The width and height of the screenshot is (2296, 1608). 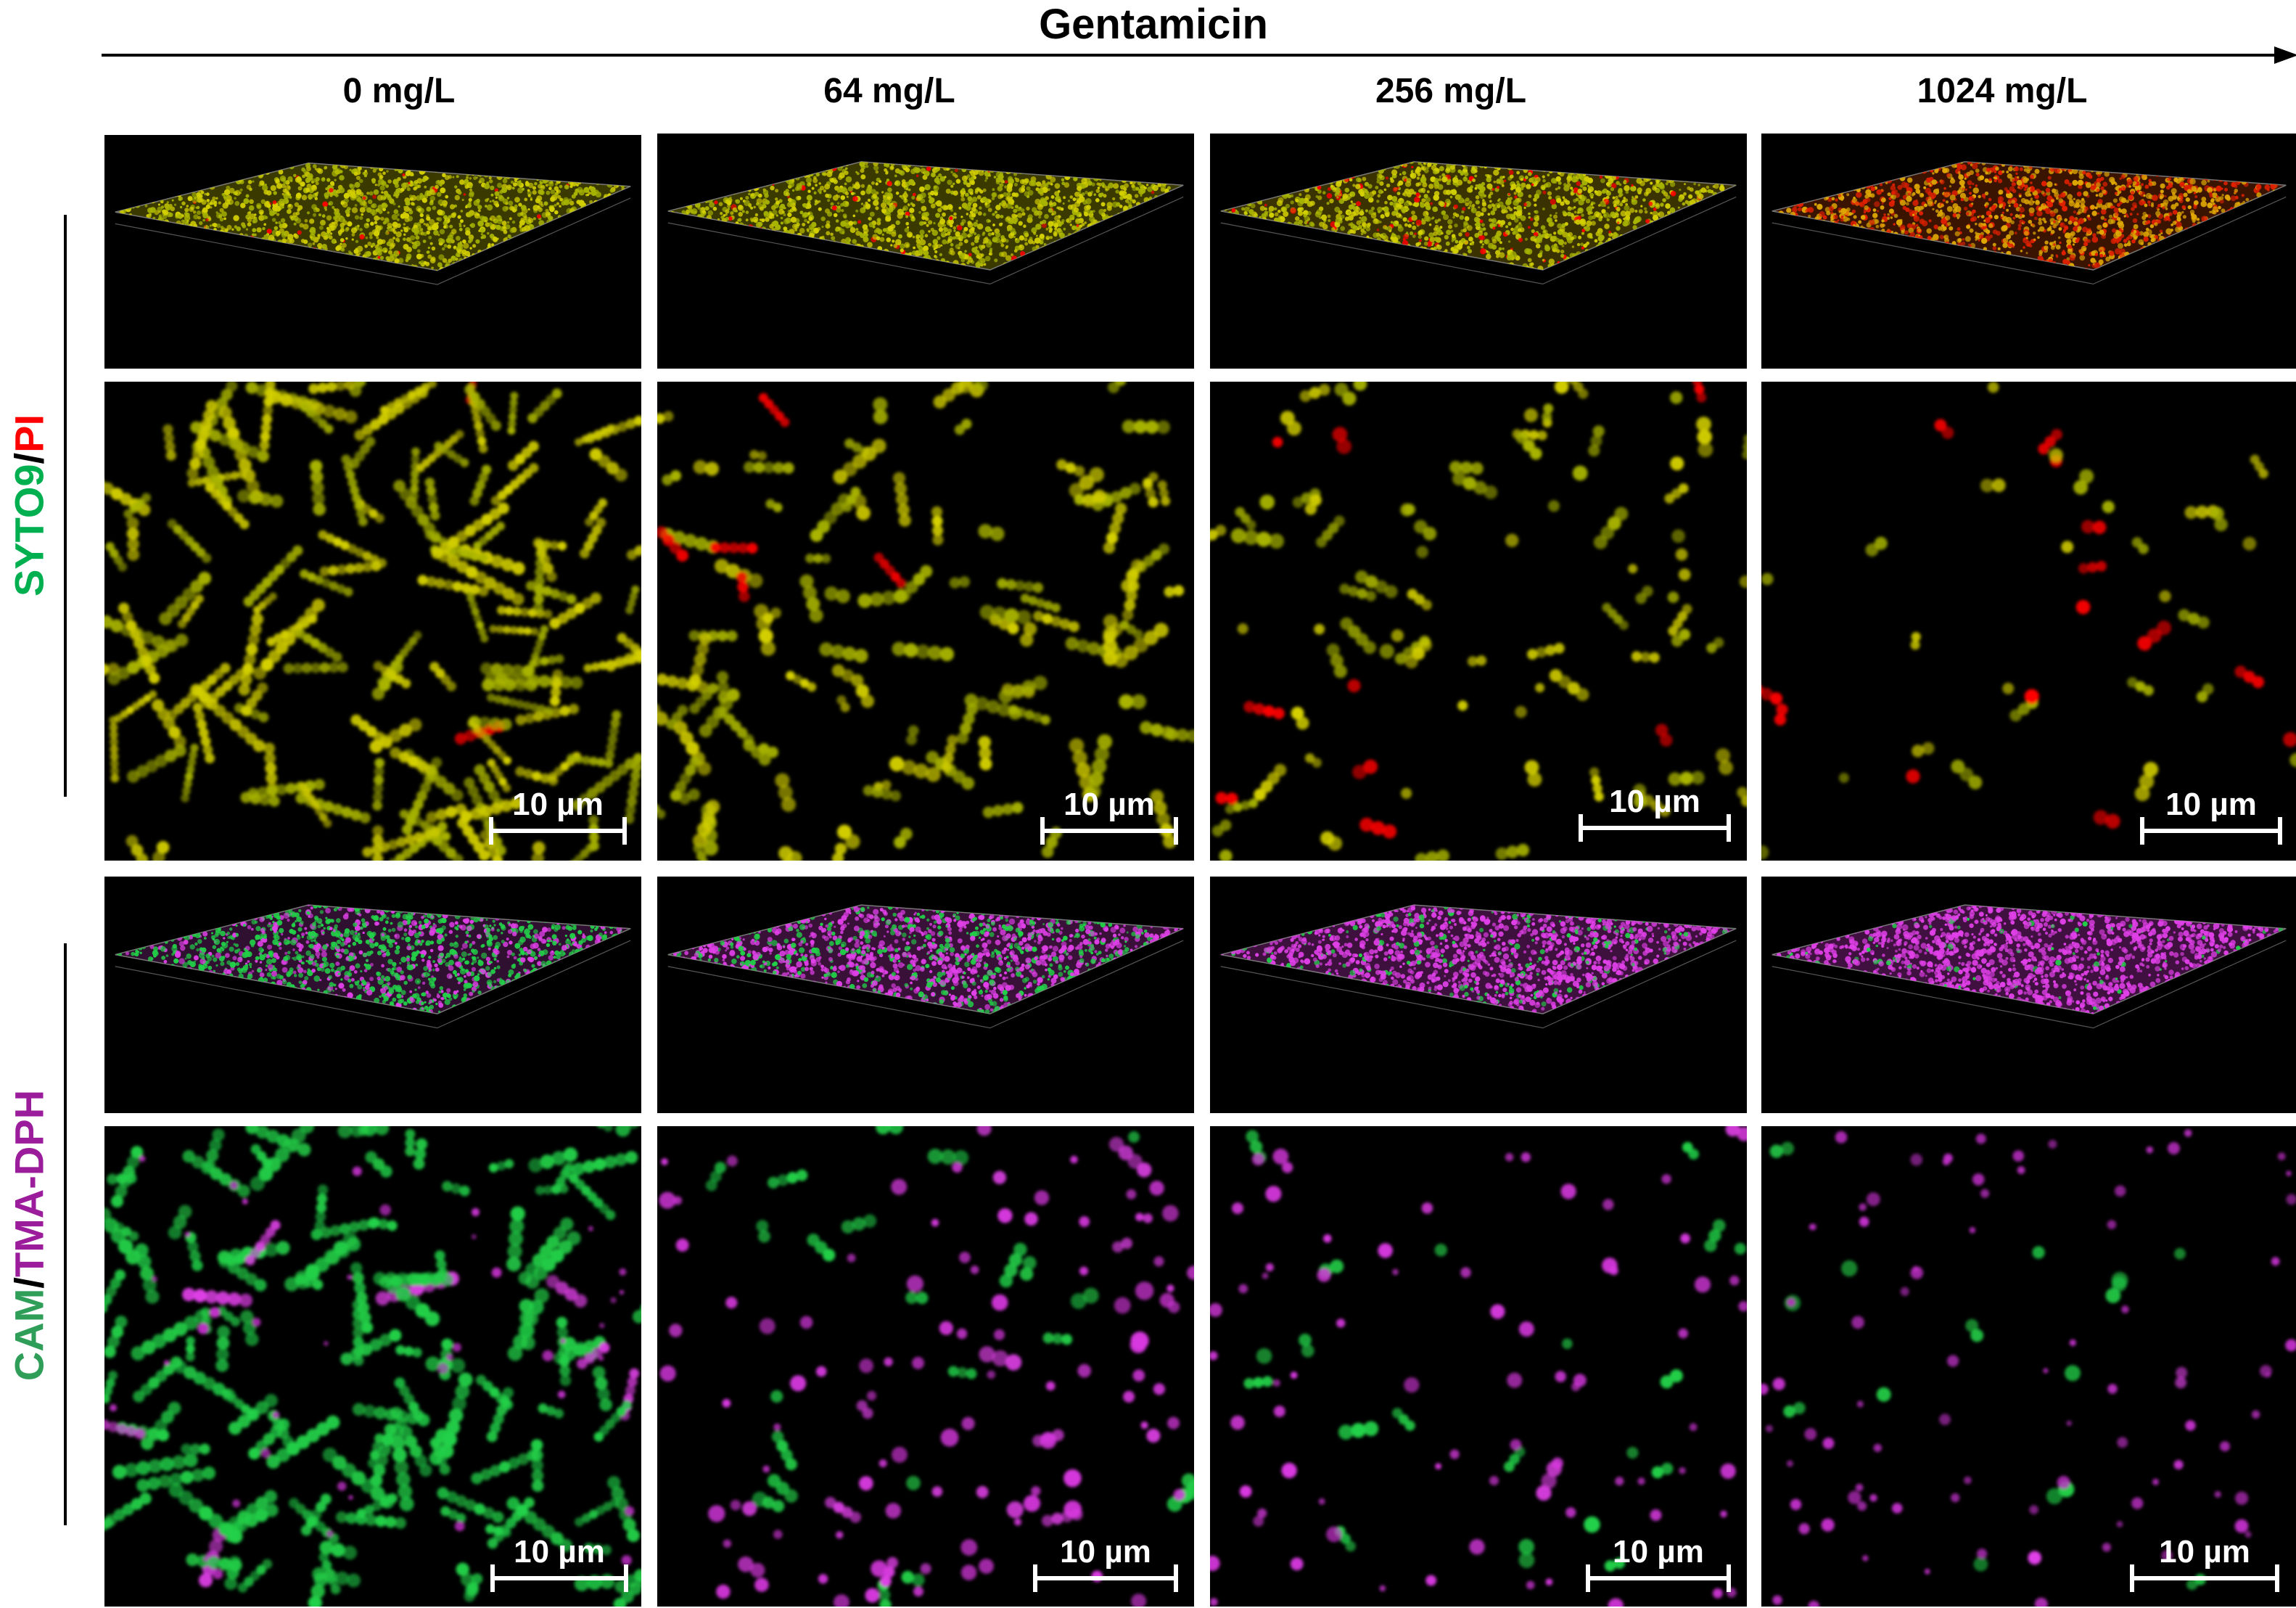 What do you see at coordinates (889, 91) in the screenshot?
I see `column-label-64: 64 mg/L` at bounding box center [889, 91].